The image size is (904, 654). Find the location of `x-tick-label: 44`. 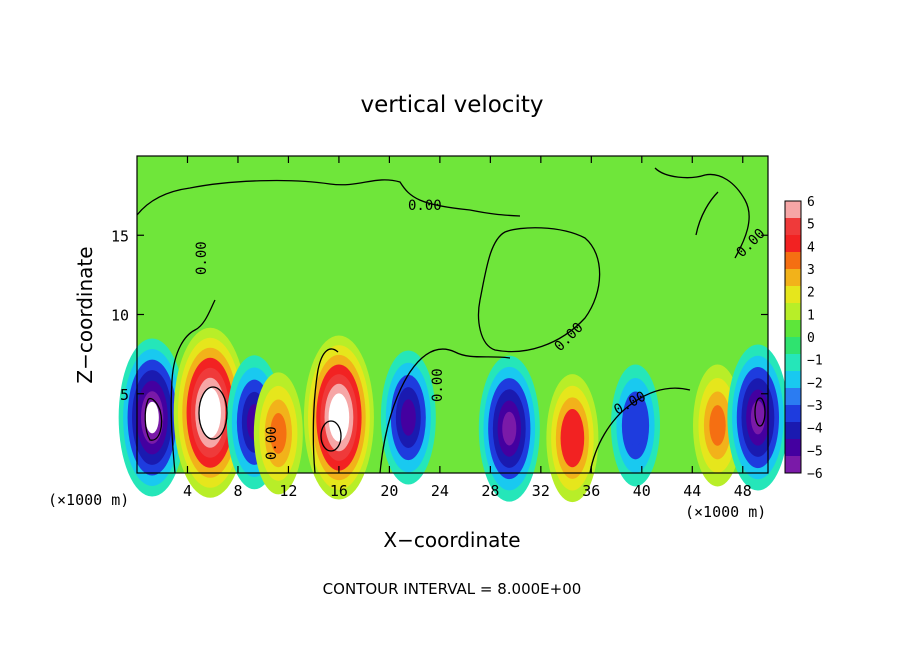

x-tick-label: 44 is located at coordinates (692, 491).